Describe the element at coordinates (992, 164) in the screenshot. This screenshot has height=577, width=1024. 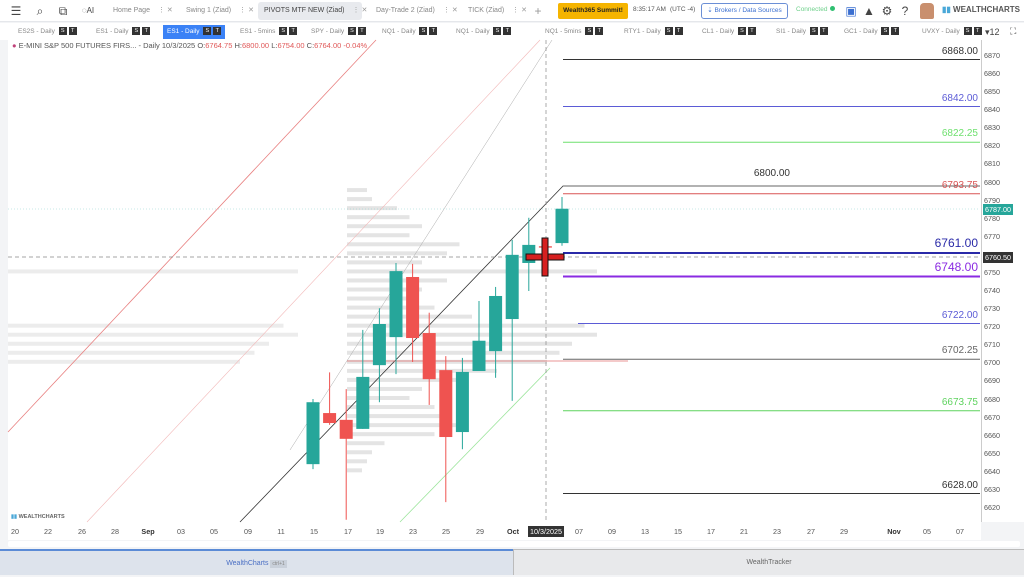
I see `price-tick-label: 6810` at that location.